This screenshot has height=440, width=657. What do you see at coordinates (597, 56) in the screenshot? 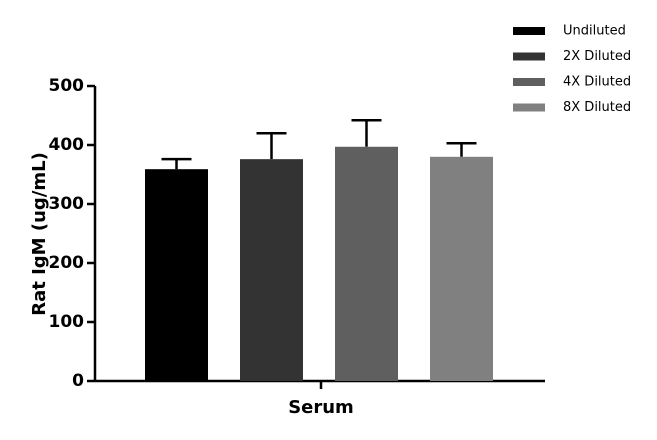
I see `legend-label: 2X Diluted` at bounding box center [597, 56].